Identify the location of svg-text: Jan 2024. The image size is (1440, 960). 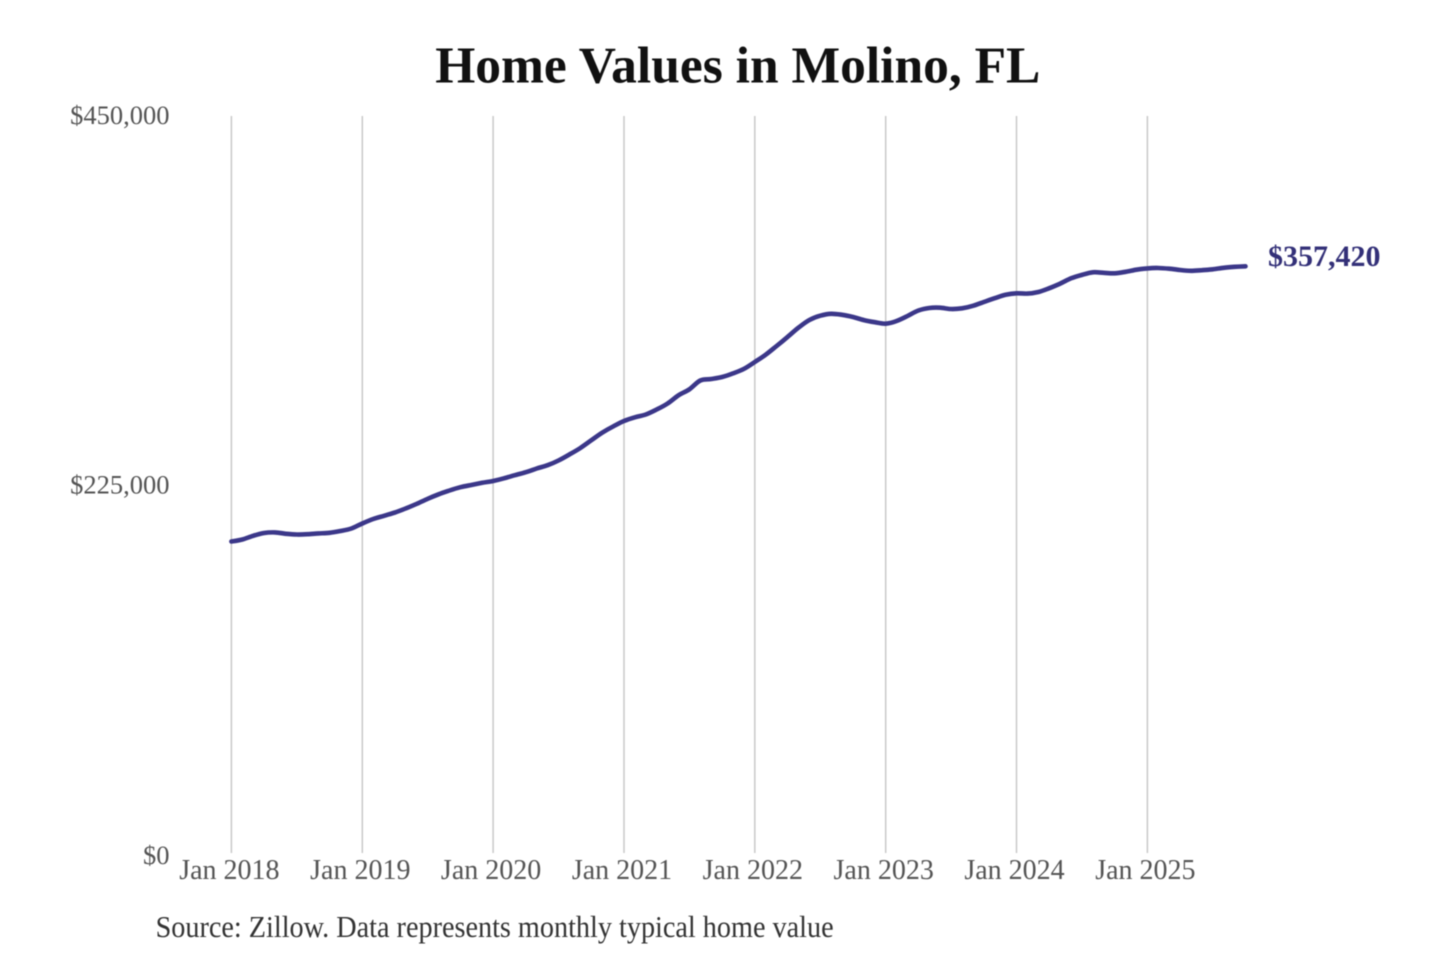
(1014, 870).